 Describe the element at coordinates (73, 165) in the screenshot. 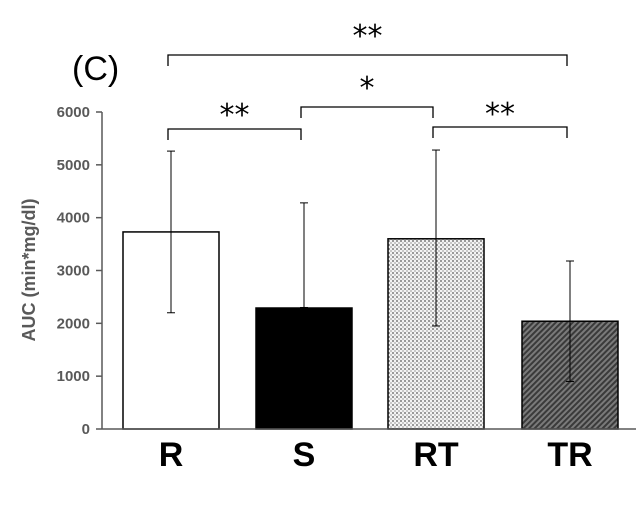

I see `y-tick-label: 5000` at that location.